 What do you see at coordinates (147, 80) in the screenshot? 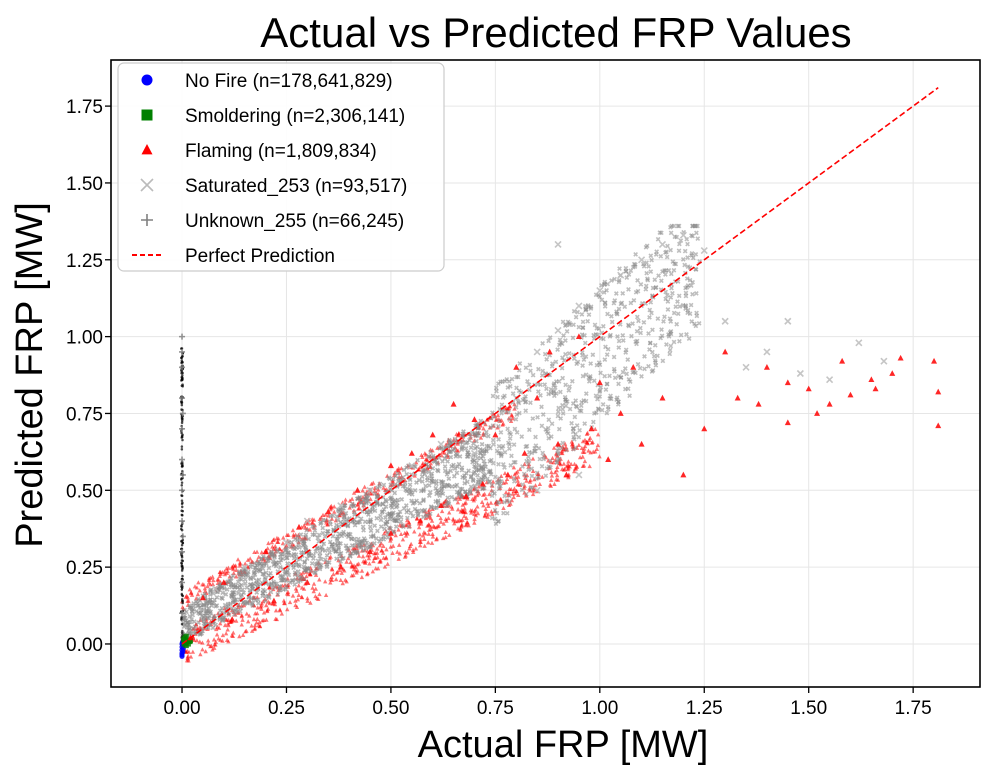
I see `legend-marker-icon` at bounding box center [147, 80].